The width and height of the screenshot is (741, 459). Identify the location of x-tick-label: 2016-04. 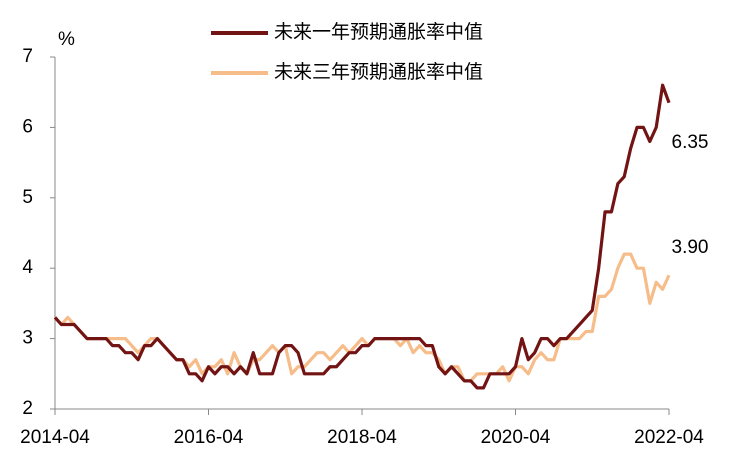
(209, 437).